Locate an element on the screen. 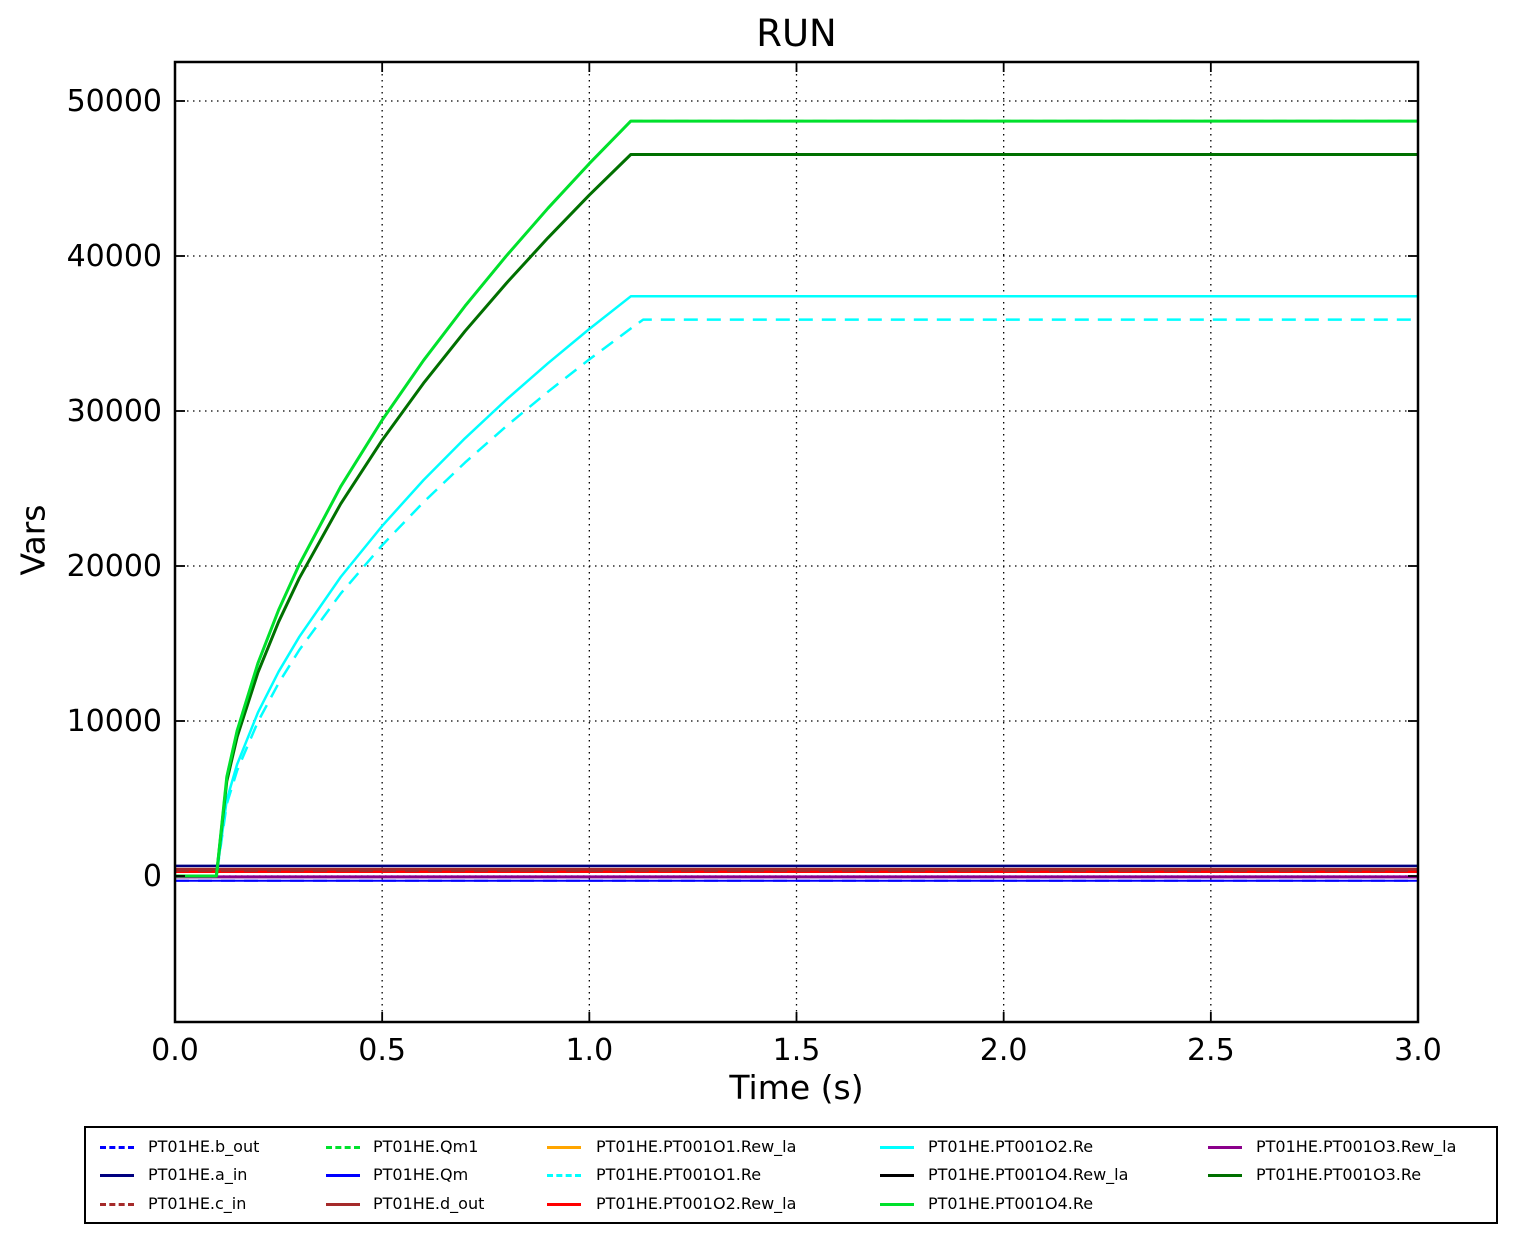 This screenshot has height=1244, width=1520. x-tick-label: 2.0 is located at coordinates (1004, 1050).